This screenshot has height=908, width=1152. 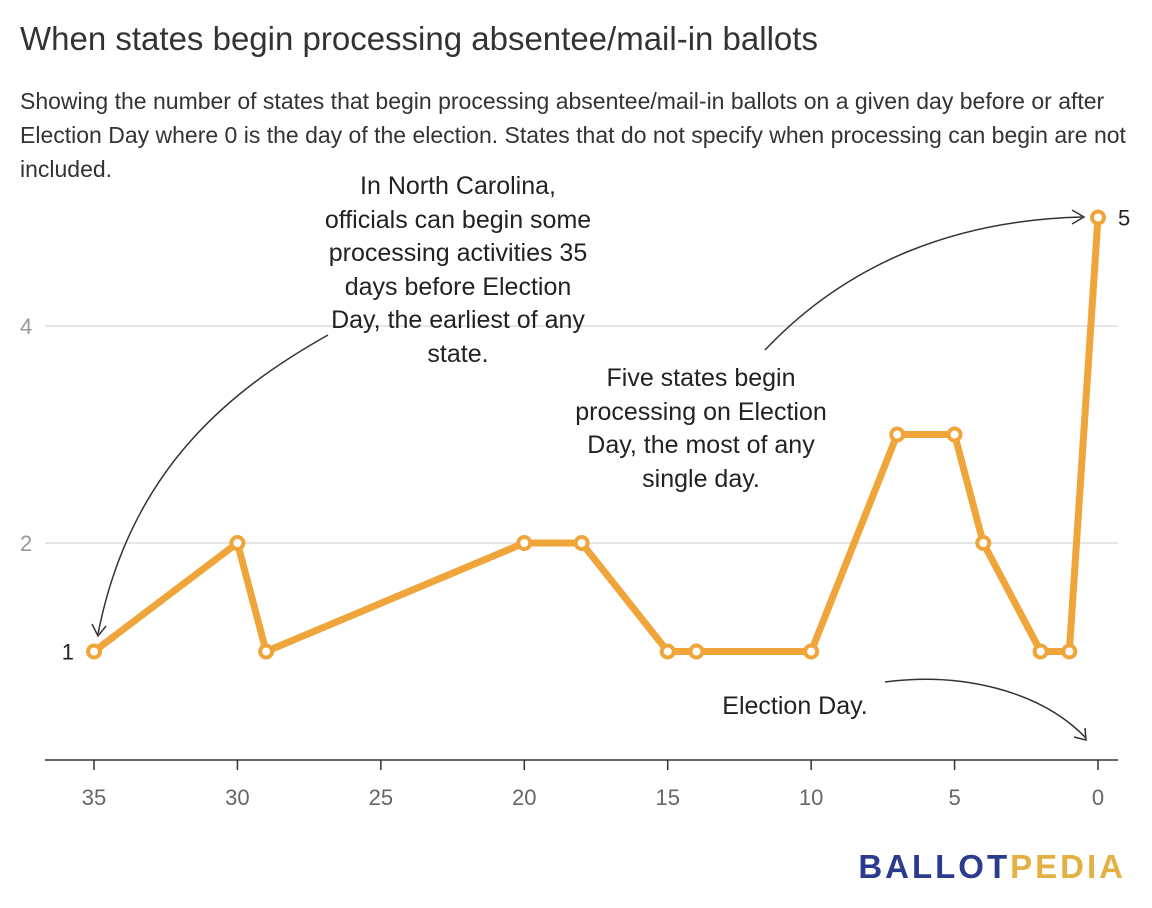 I want to click on arrow-north-carolina-head, so click(x=99, y=630).